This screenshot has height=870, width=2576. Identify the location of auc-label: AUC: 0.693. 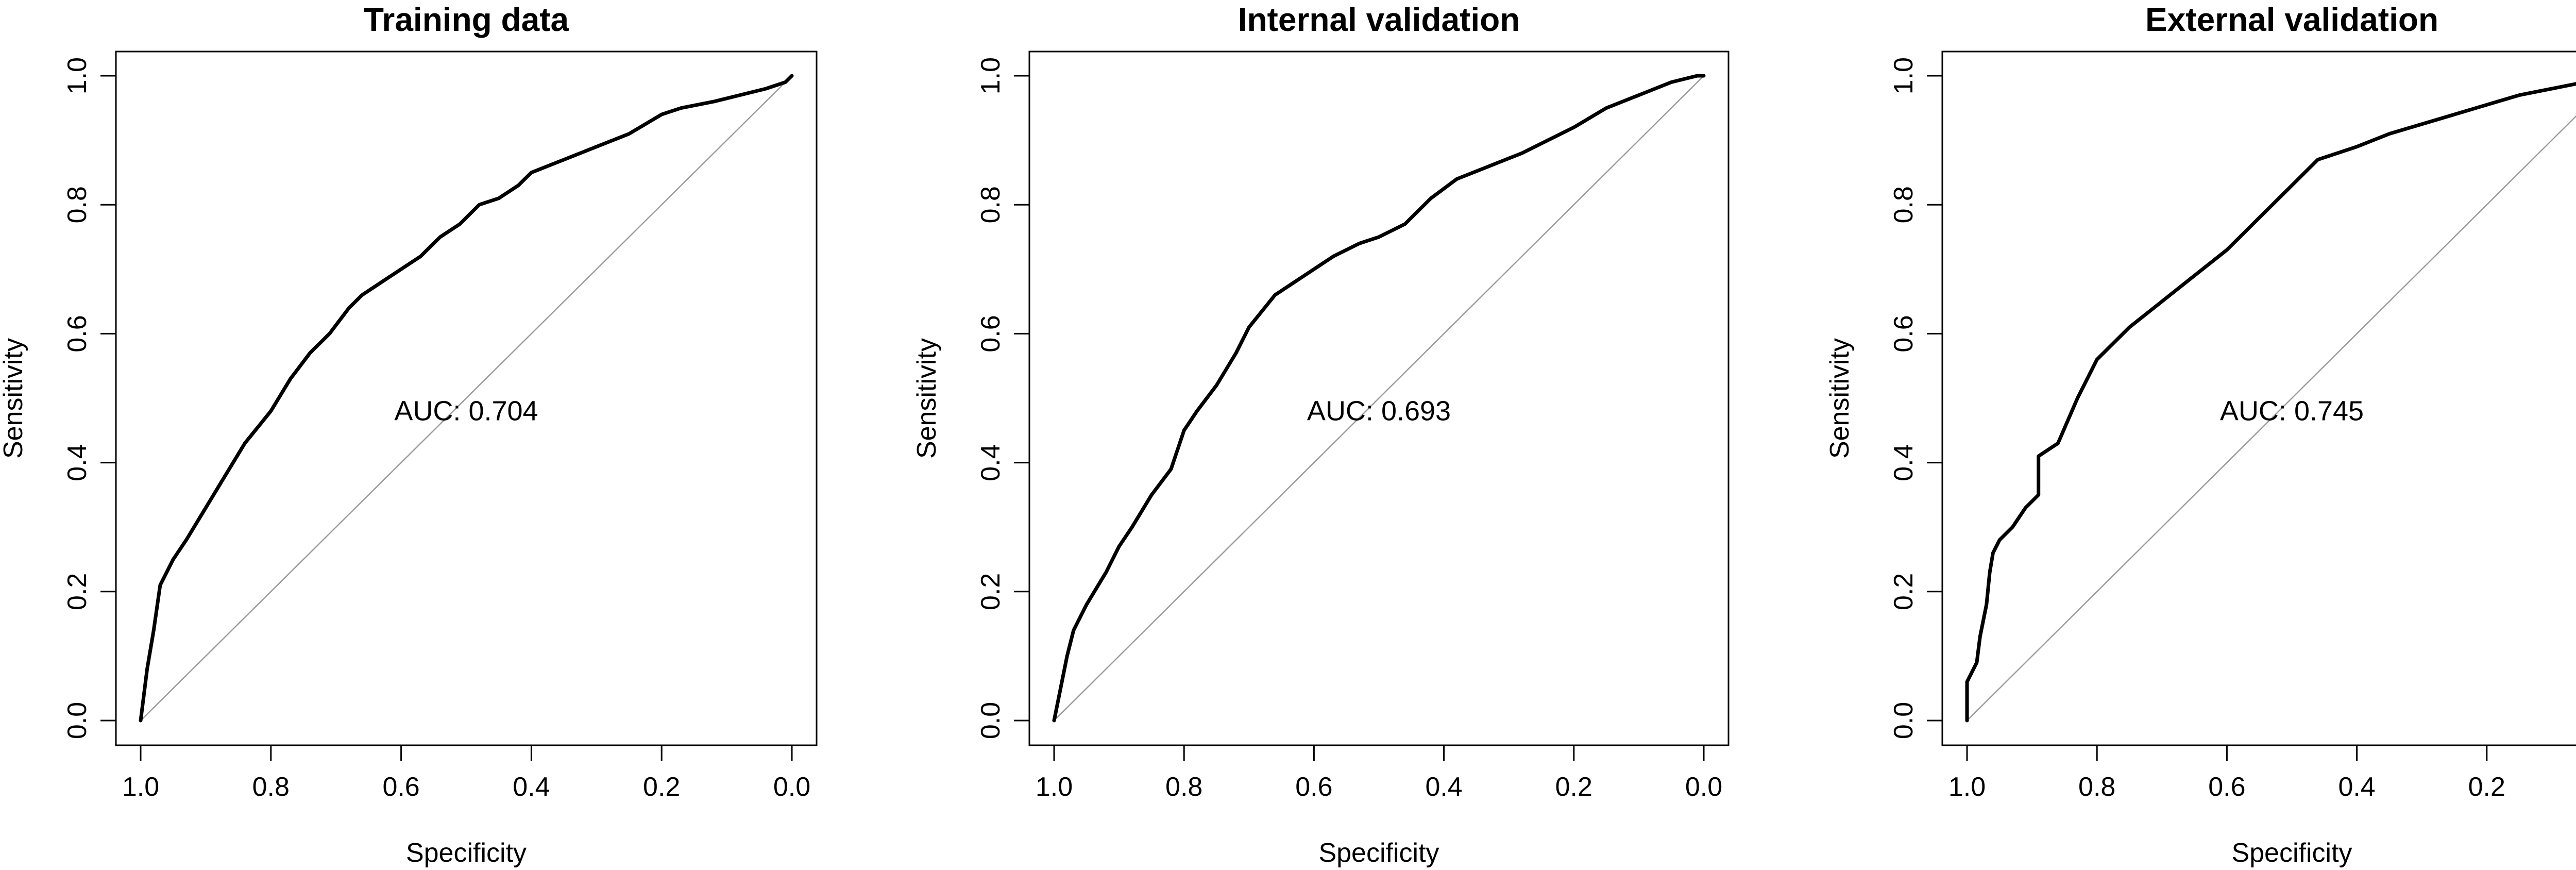
(1379, 411).